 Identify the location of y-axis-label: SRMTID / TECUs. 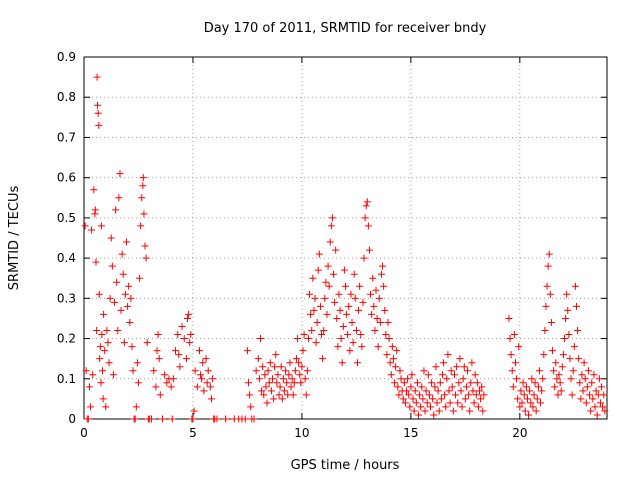
(14, 238).